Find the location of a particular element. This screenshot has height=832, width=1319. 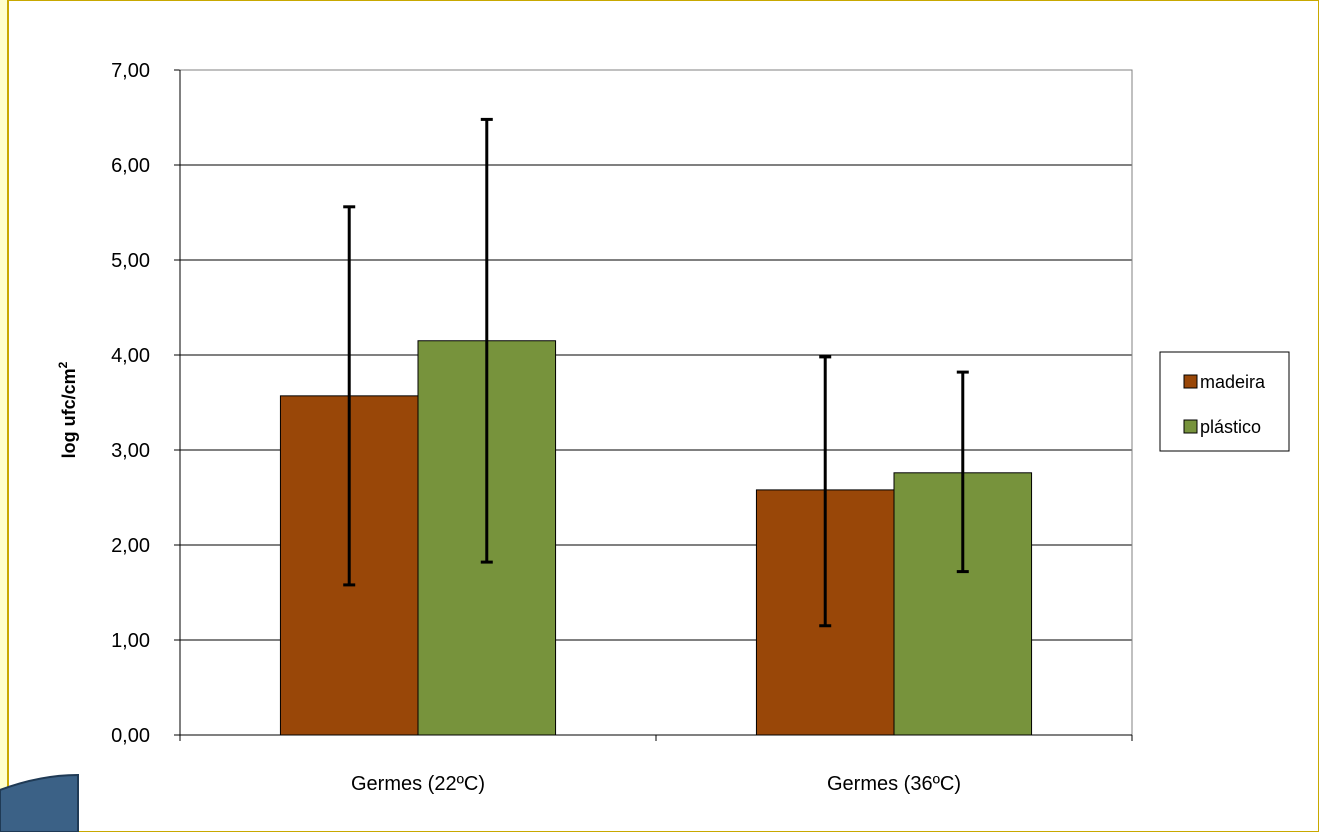

legend: madeira plástico is located at coordinates (1224, 401).